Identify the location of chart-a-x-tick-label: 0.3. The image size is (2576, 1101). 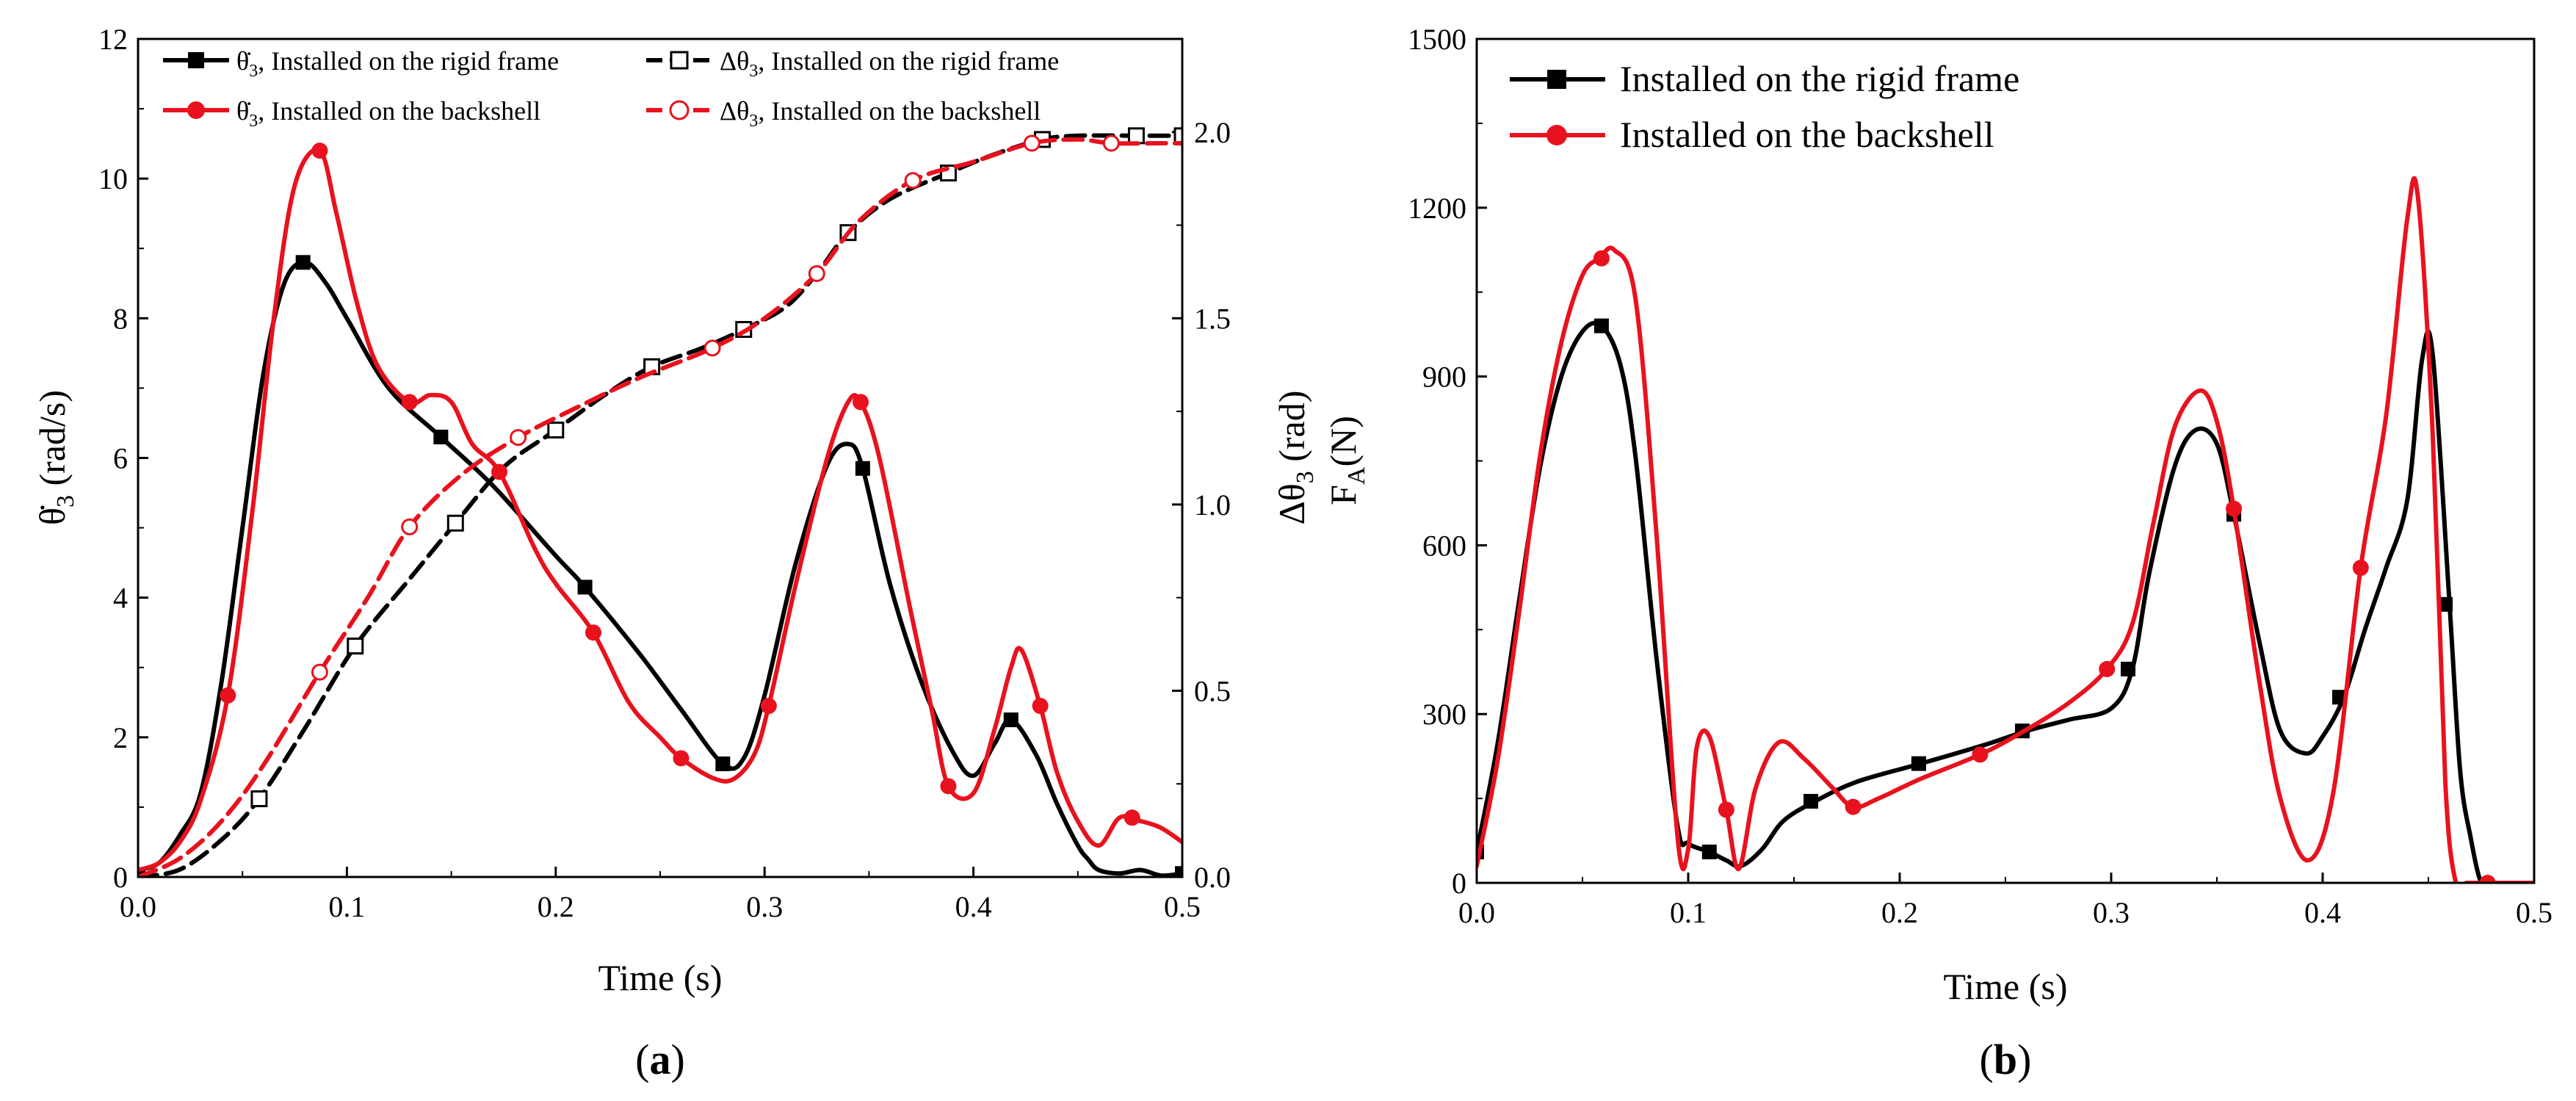
(764, 906).